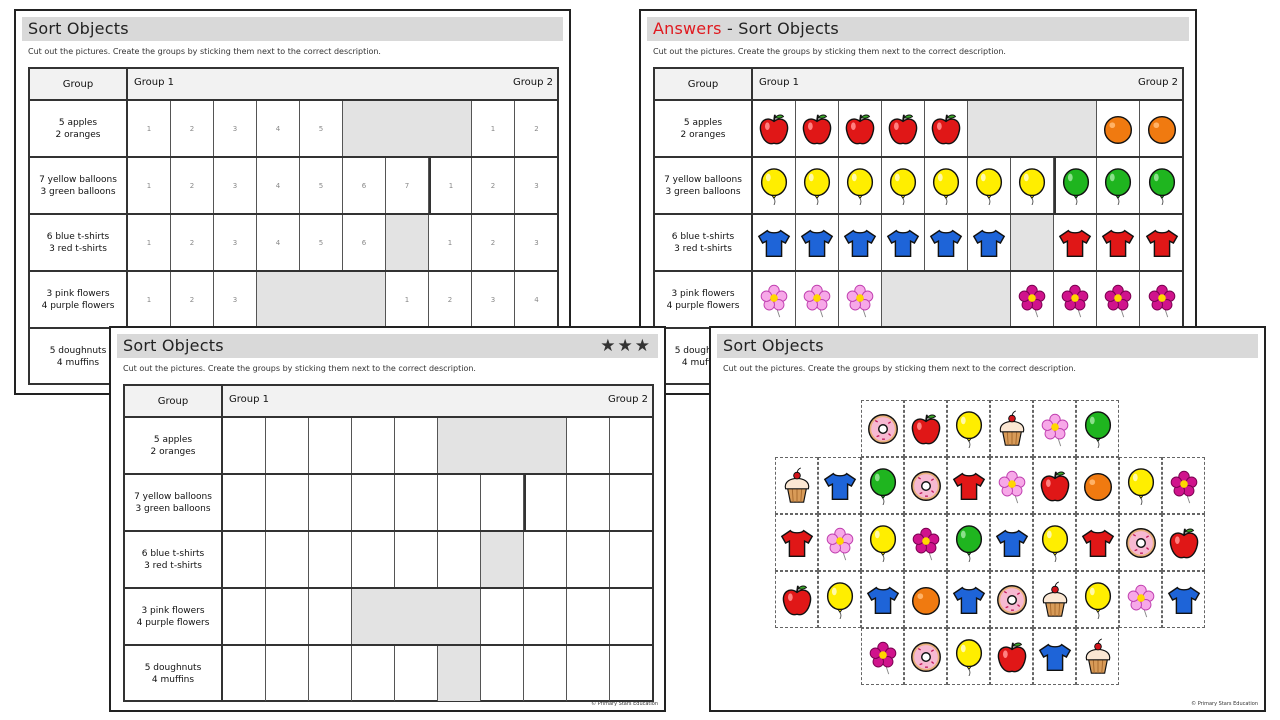 The height and width of the screenshot is (720, 1280). I want to click on group2-cell: 4, so click(536, 299).